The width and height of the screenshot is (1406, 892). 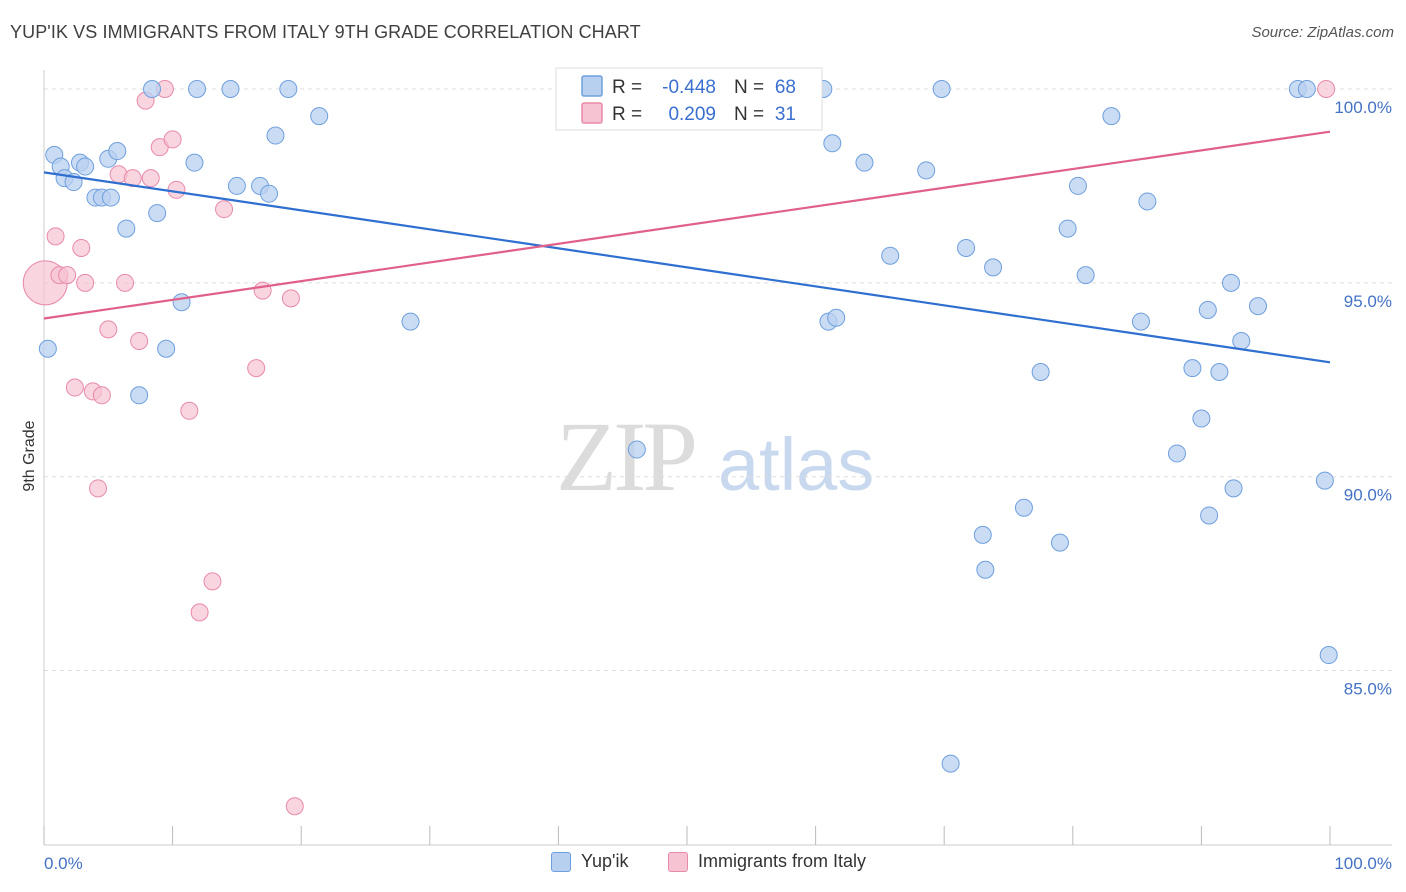 I want to click on legend-n-value-2: 31, so click(x=785, y=114).